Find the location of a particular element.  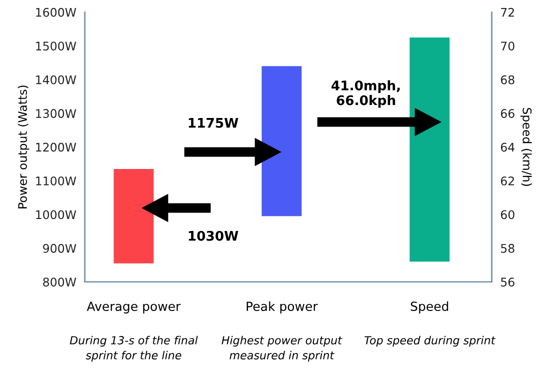

x-tick-label: Average power is located at coordinates (133, 308).